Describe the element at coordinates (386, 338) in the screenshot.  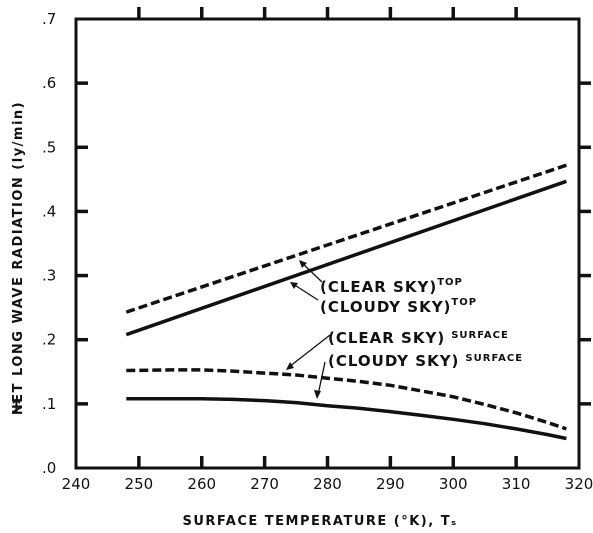
I see `annotation-clear-sky-surface-main: (CLEAR SKY)` at that location.